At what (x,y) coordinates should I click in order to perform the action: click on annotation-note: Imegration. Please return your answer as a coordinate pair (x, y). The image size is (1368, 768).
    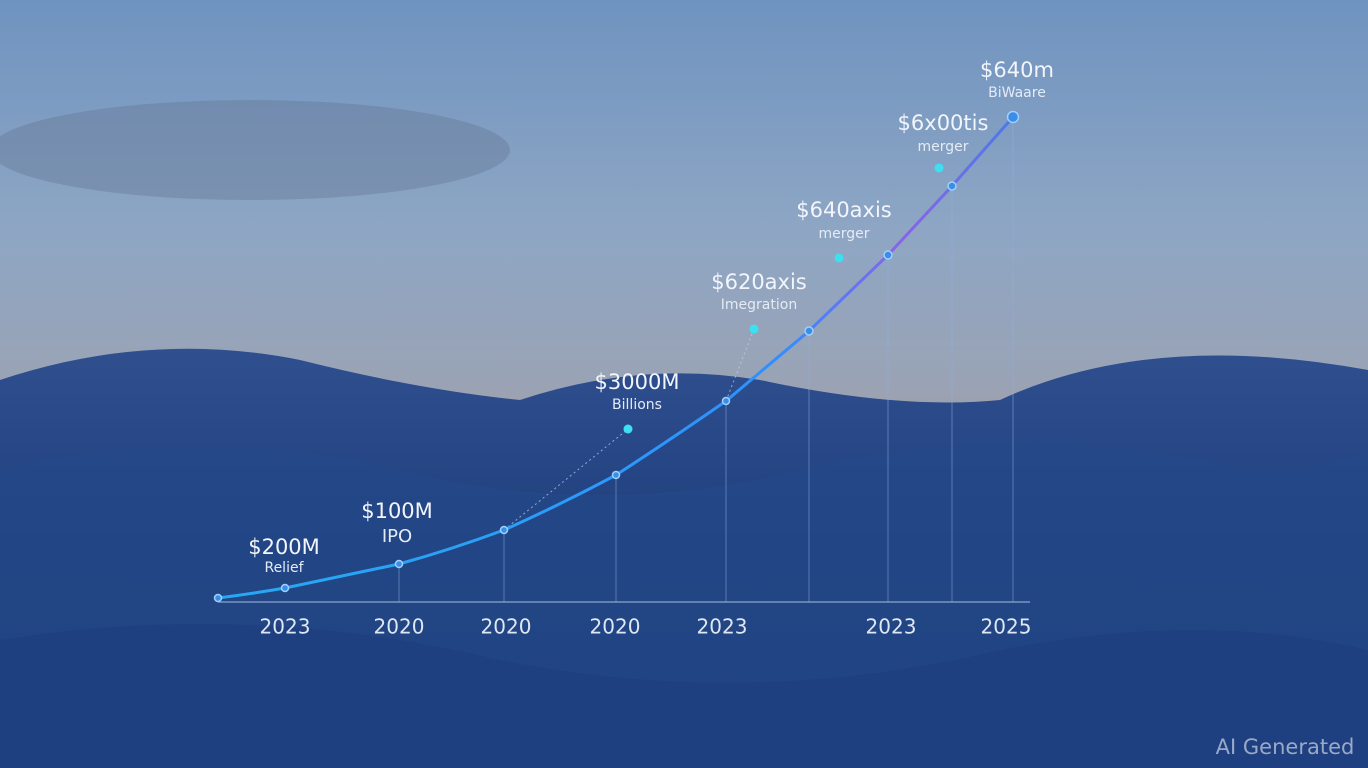
    Looking at the image, I should click on (759, 305).